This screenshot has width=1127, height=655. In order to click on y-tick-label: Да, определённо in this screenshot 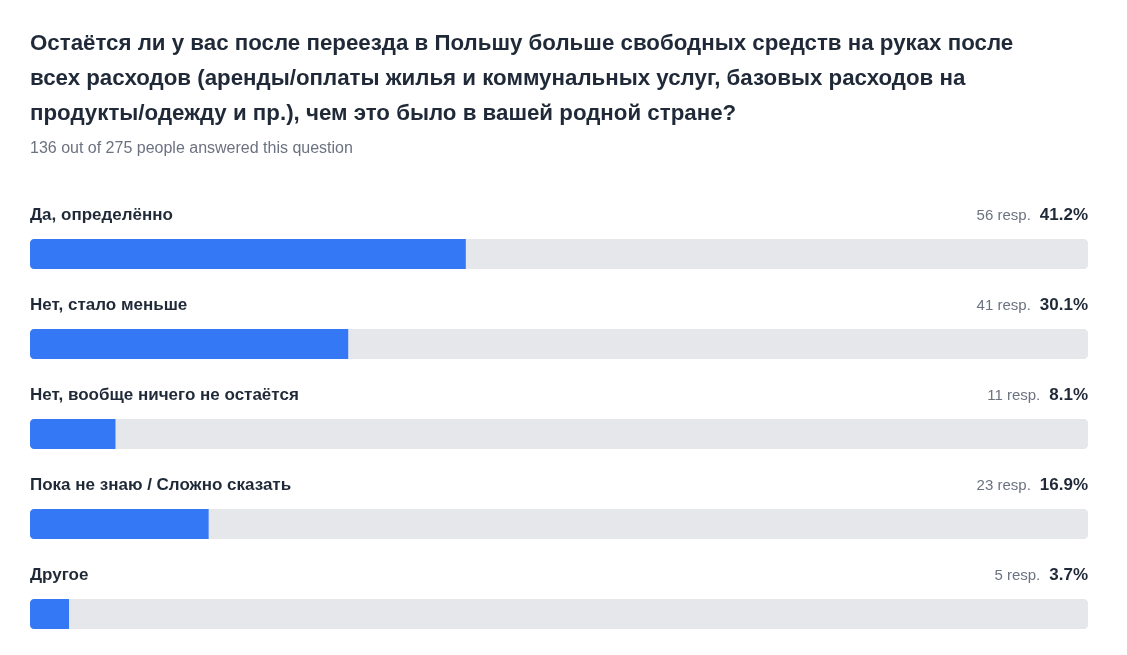, I will do `click(101, 214)`.